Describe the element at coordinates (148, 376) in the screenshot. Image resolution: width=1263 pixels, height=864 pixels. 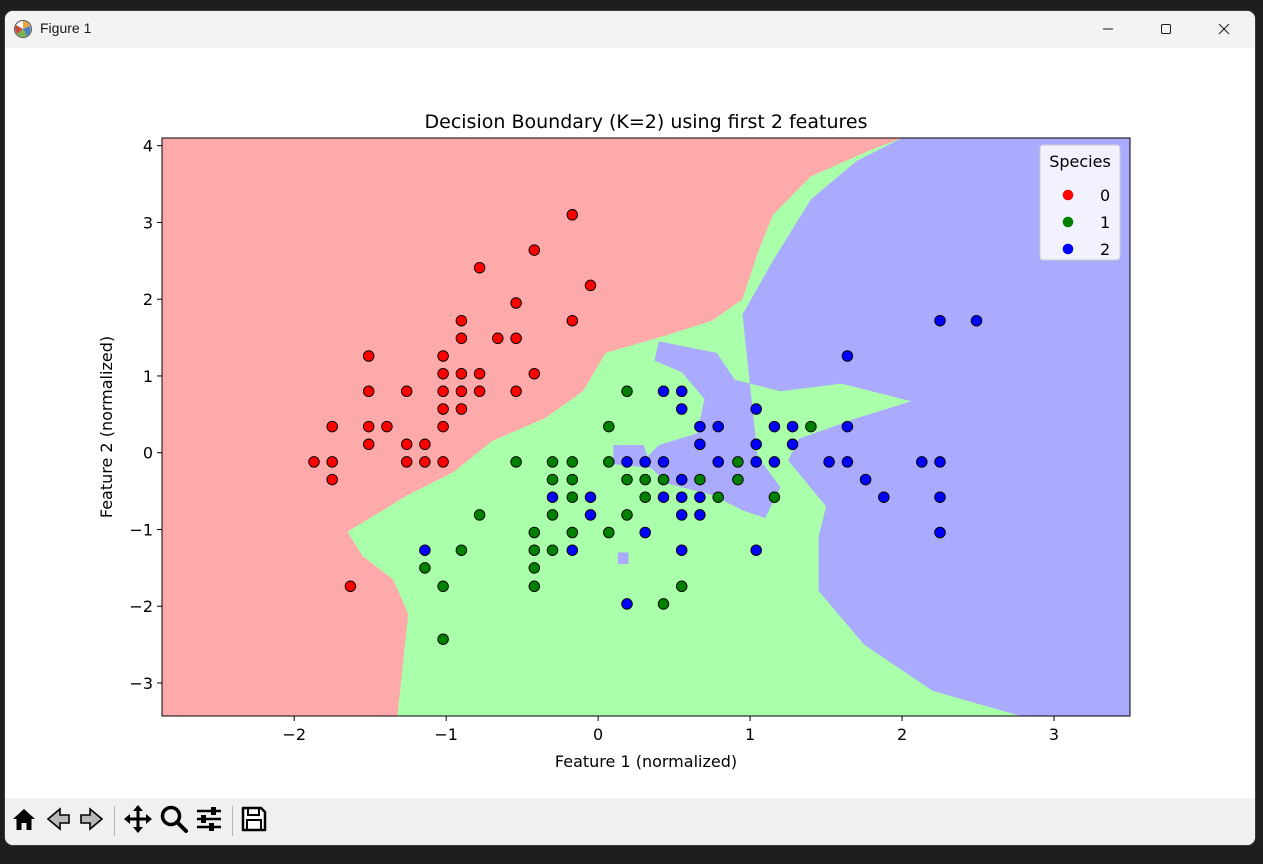
I see `y-tick-label: 1` at that location.